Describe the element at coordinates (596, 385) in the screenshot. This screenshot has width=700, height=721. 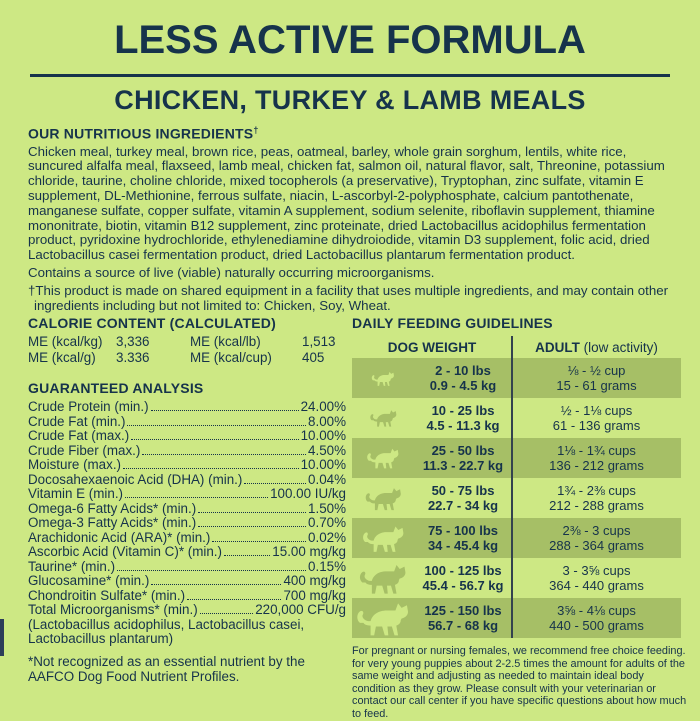
I see `amount-grams: 15 - 61 grams` at that location.